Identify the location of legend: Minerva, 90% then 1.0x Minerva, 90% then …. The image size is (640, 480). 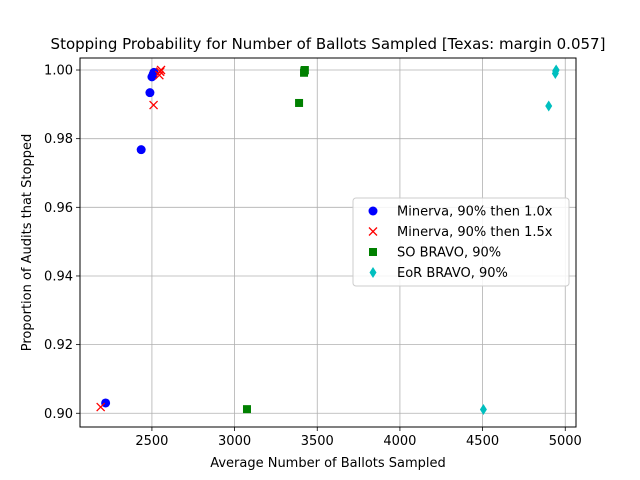
(461, 242).